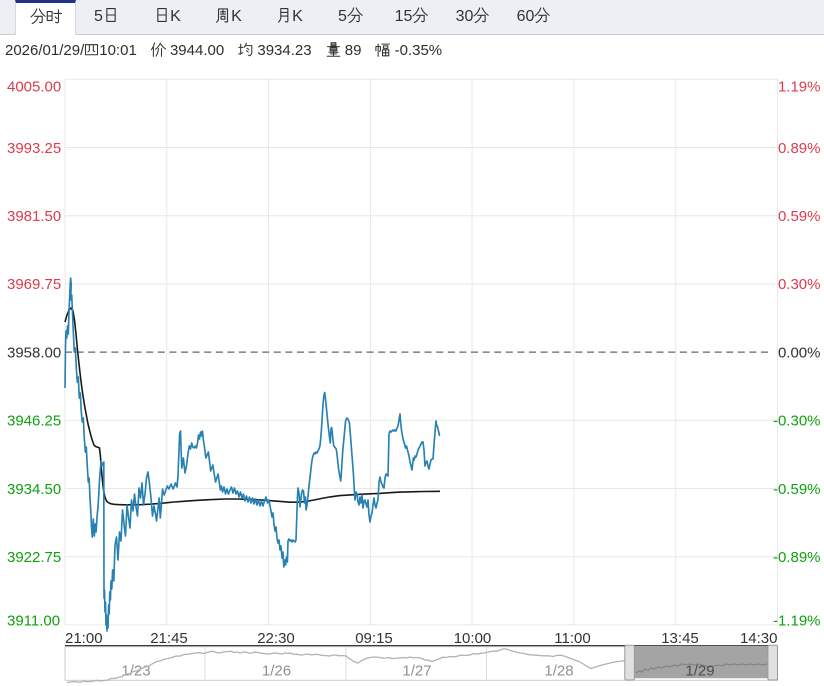  What do you see at coordinates (276, 671) in the screenshot?
I see `svg-text: 1/26` at bounding box center [276, 671].